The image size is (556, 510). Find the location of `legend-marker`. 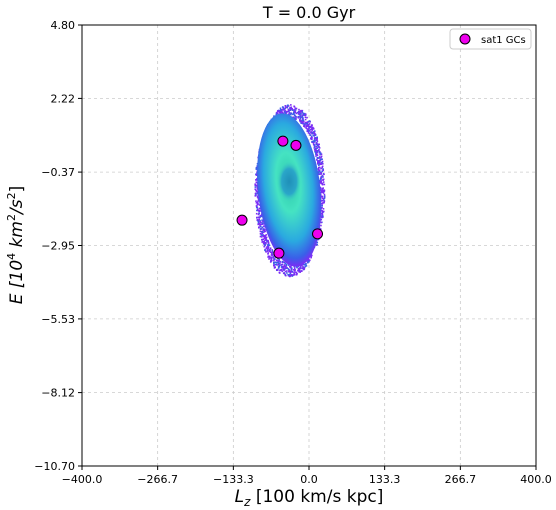

legend-marker is located at coordinates (465, 39).